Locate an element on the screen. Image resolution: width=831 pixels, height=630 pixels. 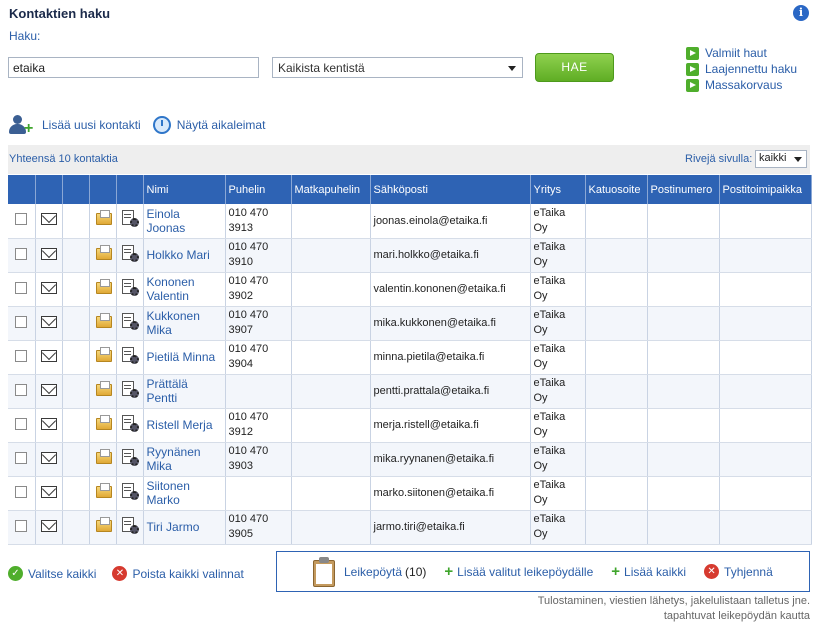
search-button: HAE is located at coordinates (574, 67).